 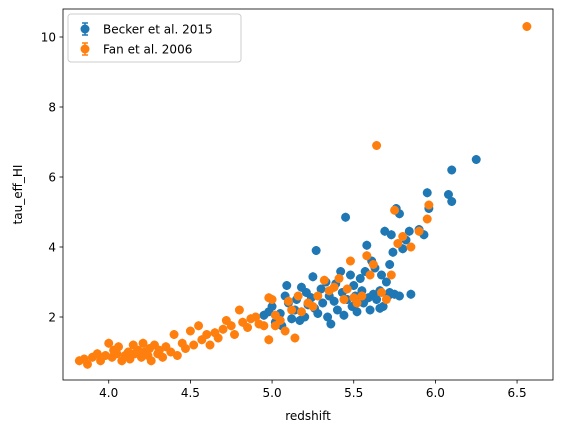 I want to click on x-tick-label: 5.5, so click(x=353, y=393).